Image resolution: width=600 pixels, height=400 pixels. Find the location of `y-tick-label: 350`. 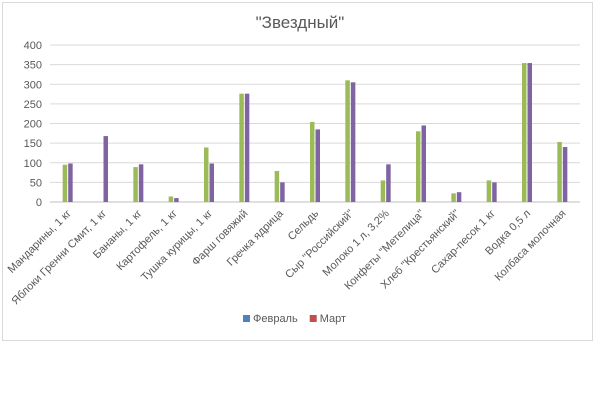

y-tick-label: 350 is located at coordinates (33, 66).